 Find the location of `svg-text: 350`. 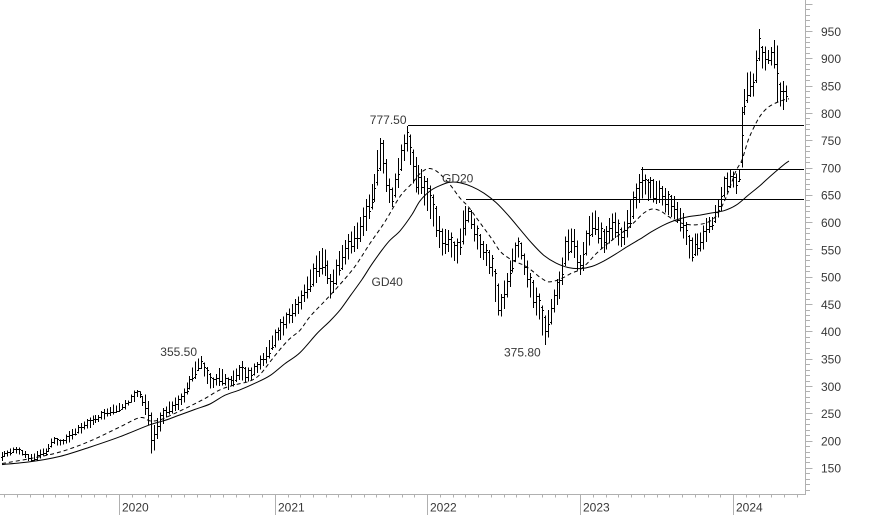

svg-text: 350 is located at coordinates (831, 360).